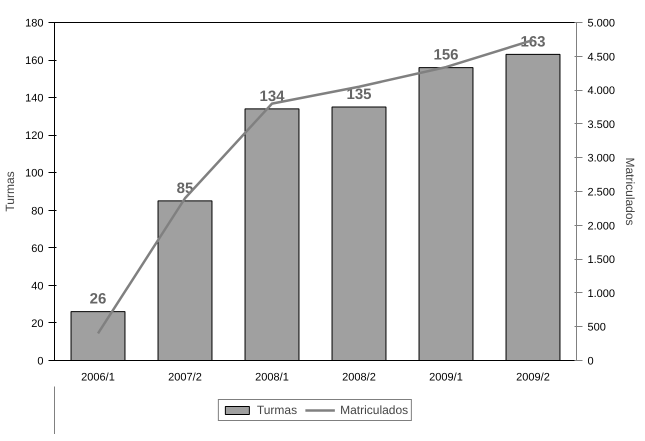  What do you see at coordinates (34, 174) in the screenshot?
I see `y-tick-label: 100` at bounding box center [34, 174].